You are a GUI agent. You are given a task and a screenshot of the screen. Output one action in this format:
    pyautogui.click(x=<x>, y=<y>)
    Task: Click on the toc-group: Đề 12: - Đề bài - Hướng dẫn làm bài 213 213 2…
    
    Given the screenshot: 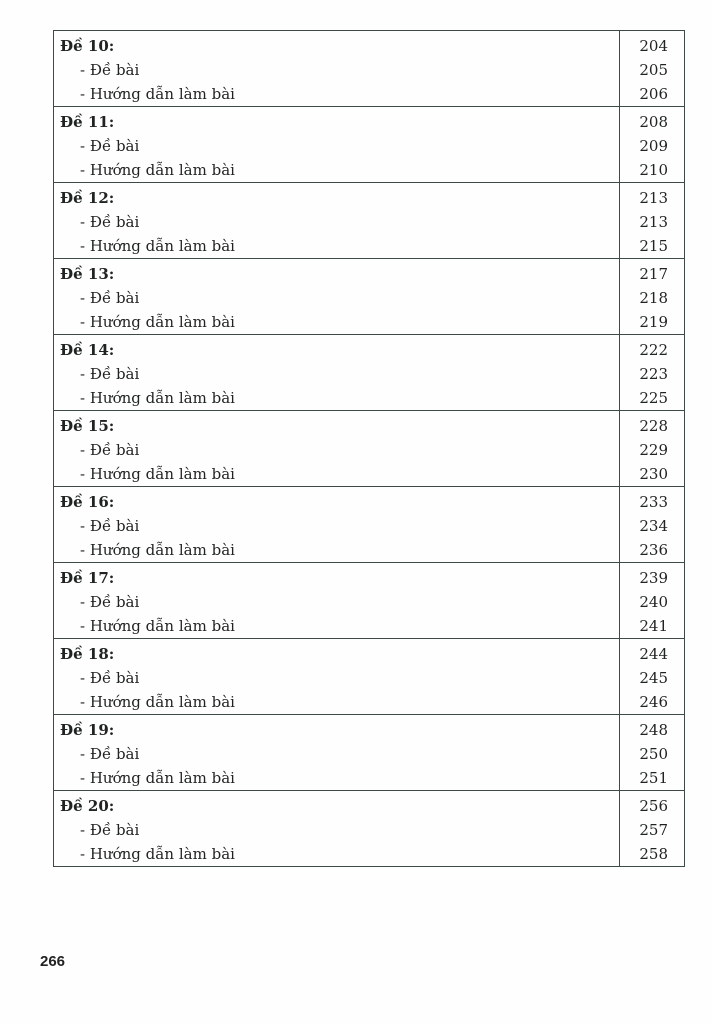 What is the action you would take?
    pyautogui.click(x=369, y=221)
    